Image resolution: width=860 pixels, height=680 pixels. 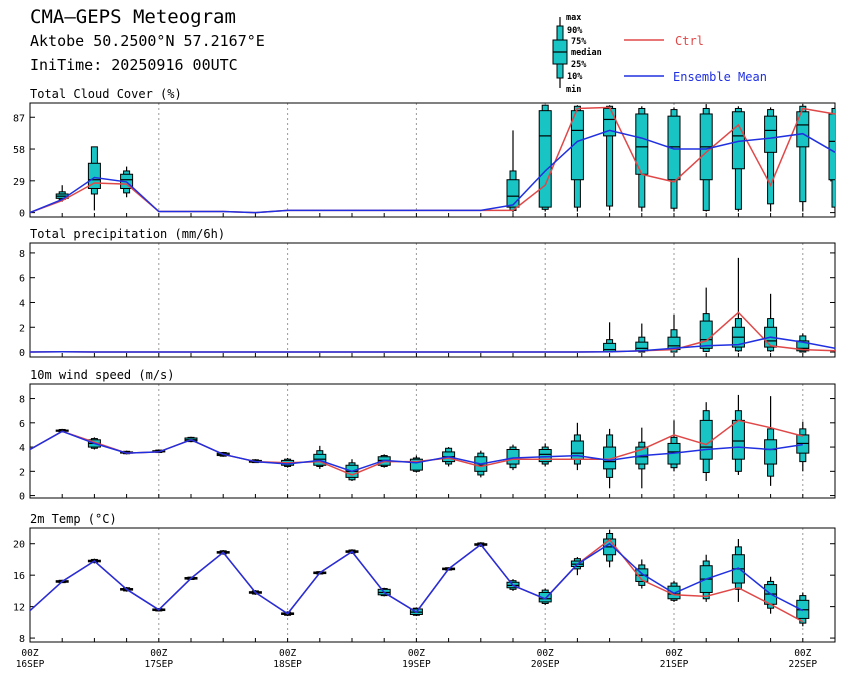 What do you see at coordinates (287, 664) in the screenshot?
I see `x-tick-label-date: 18SEP` at bounding box center [287, 664].